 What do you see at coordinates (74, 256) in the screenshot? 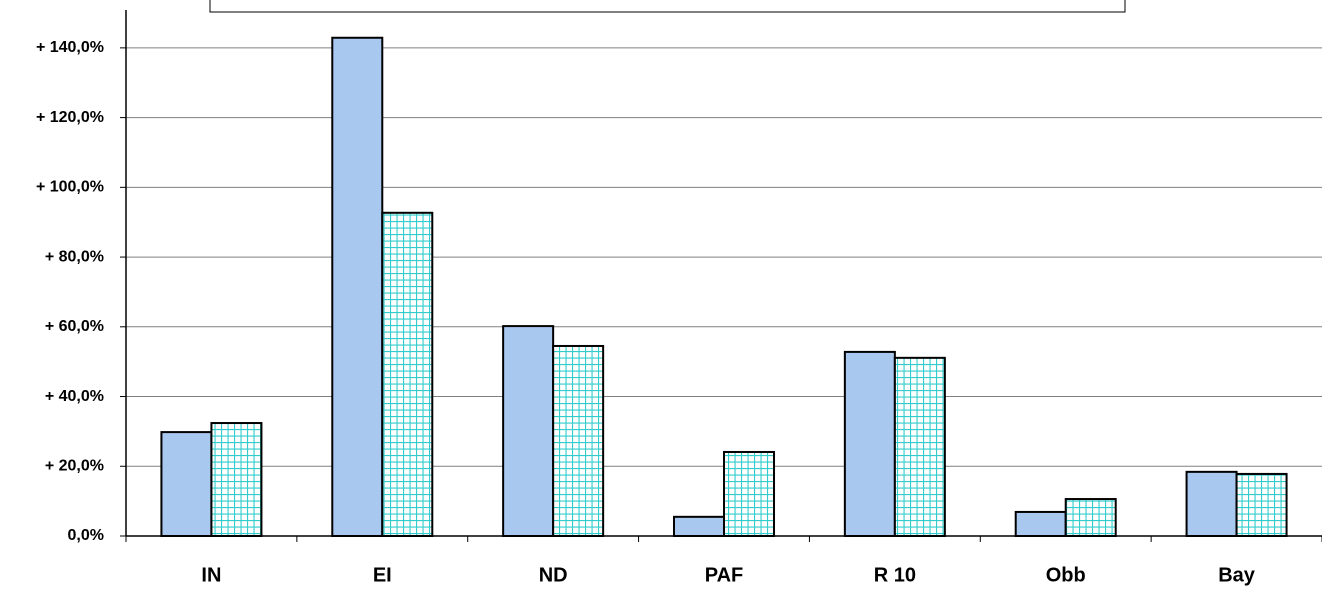
I see `y-tick-label: + 80,0%` at bounding box center [74, 256].